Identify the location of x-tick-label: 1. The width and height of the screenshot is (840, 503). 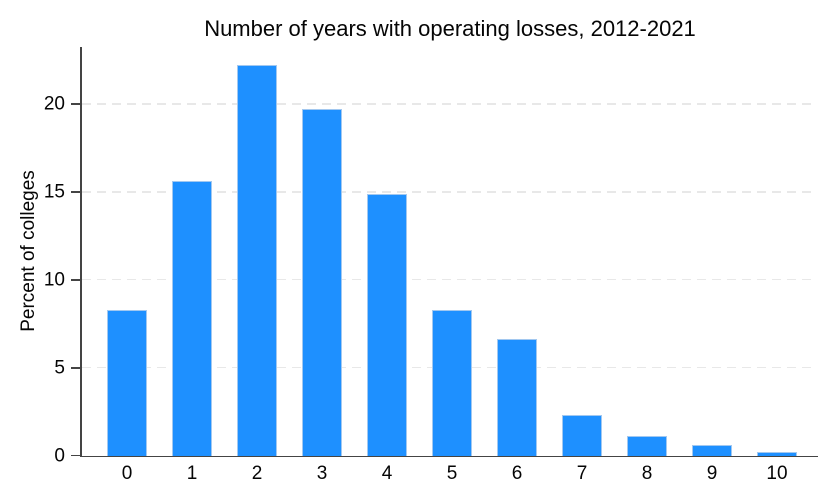
(192, 473).